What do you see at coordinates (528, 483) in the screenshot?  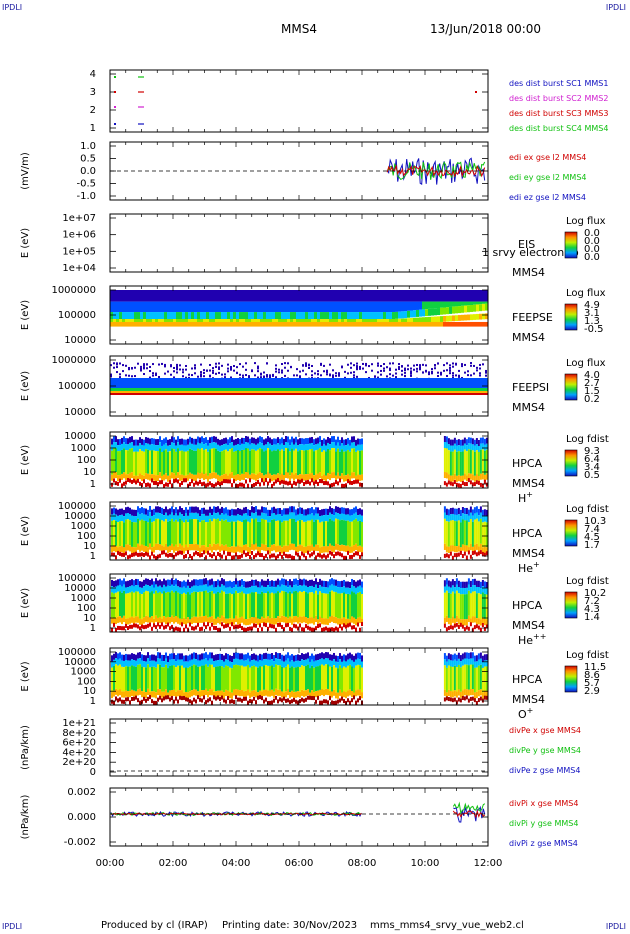 I see `hpca-h-spacecraft: MMS4` at bounding box center [528, 483].